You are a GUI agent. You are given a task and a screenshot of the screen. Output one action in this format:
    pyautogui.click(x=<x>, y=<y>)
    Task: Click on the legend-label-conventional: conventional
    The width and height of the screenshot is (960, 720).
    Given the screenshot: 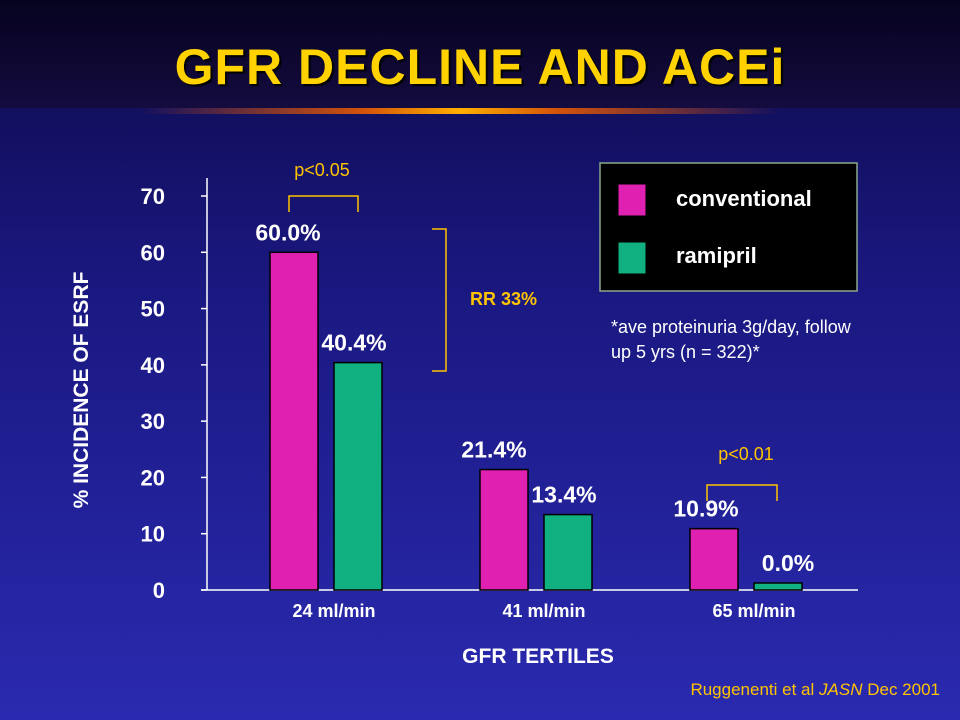 What is the action you would take?
    pyautogui.click(x=744, y=198)
    